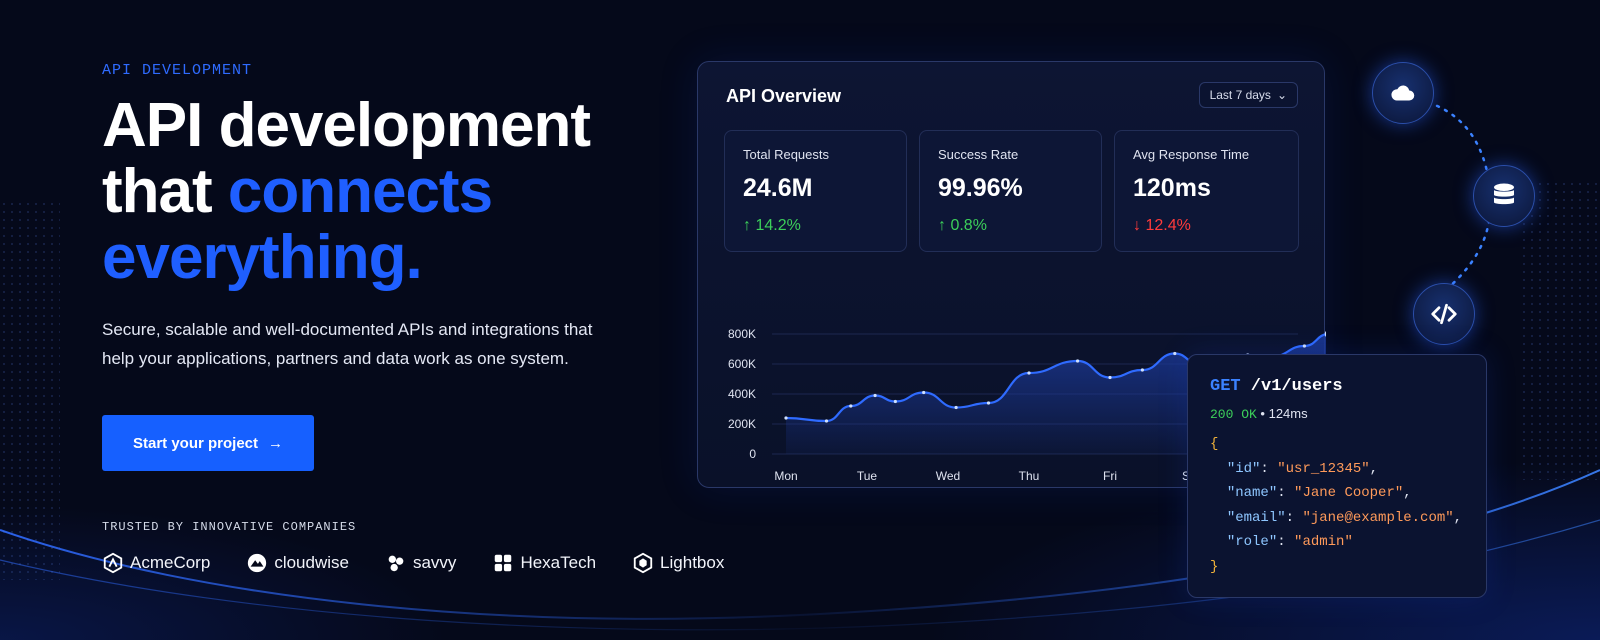  Describe the element at coordinates (1323, 542) in the screenshot. I see `json-value: "admin"` at that location.